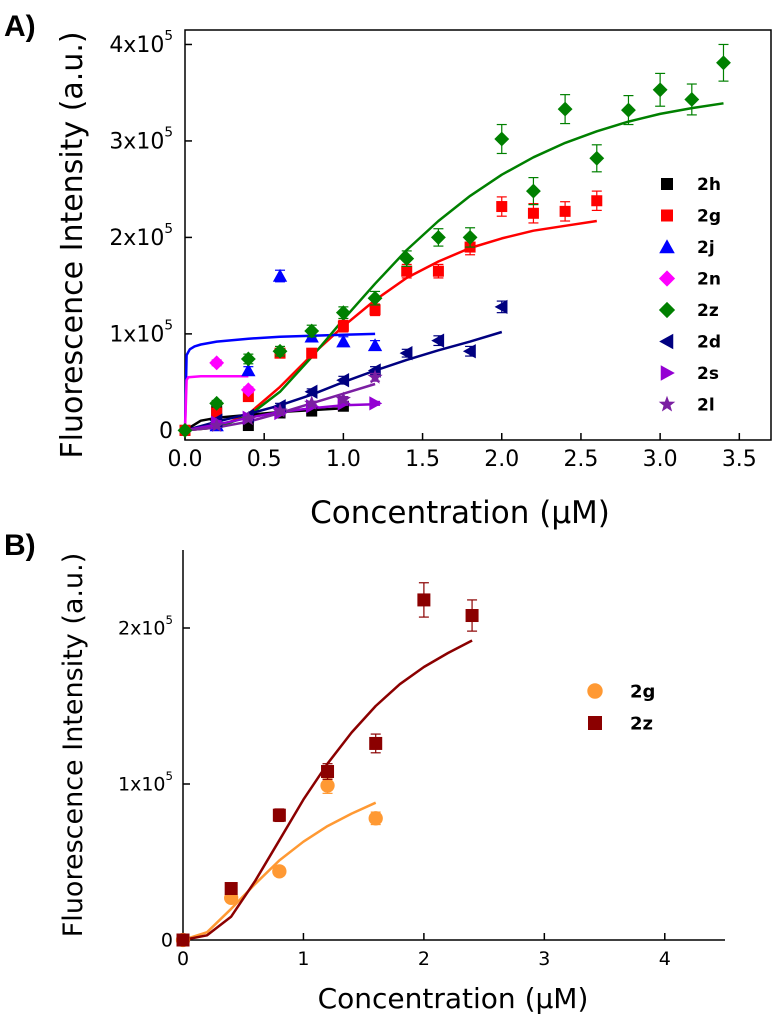 This screenshot has width=775, height=1025. What do you see at coordinates (462, 452) in the screenshot?
I see `panel-a-x-ticks: 0.0 0.5 1.0 1.5 2.0 2.5 3.0 3.5` at bounding box center [462, 452].